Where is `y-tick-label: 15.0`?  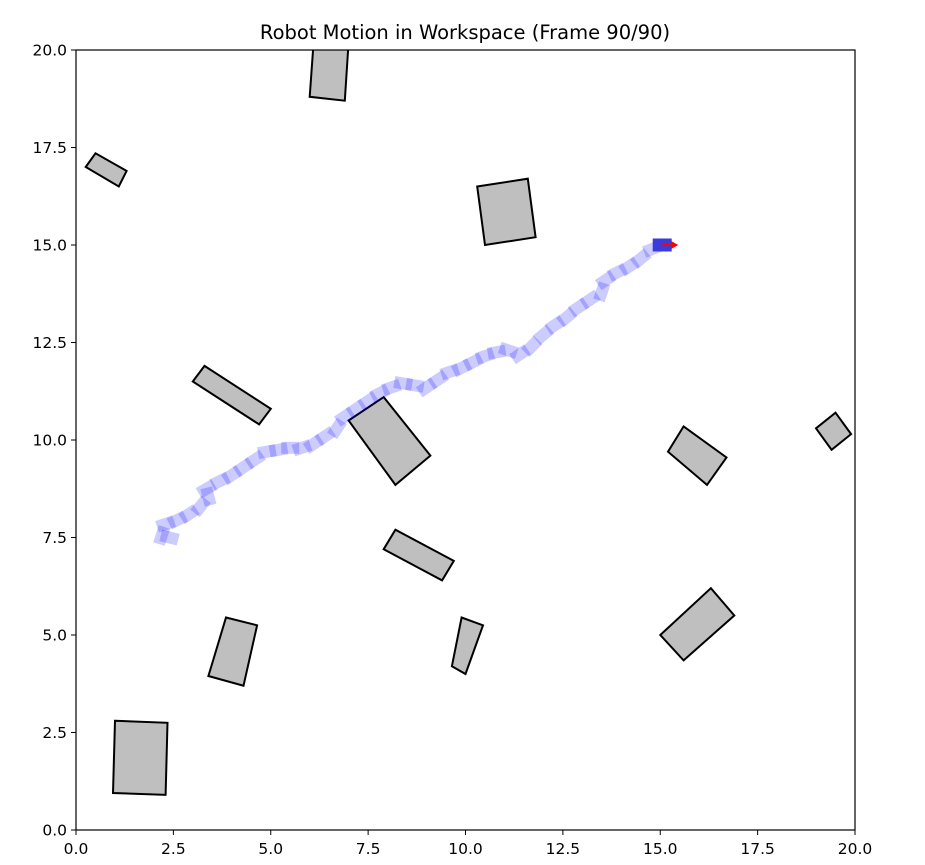
y-tick-label: 15.0 is located at coordinates (49, 246).